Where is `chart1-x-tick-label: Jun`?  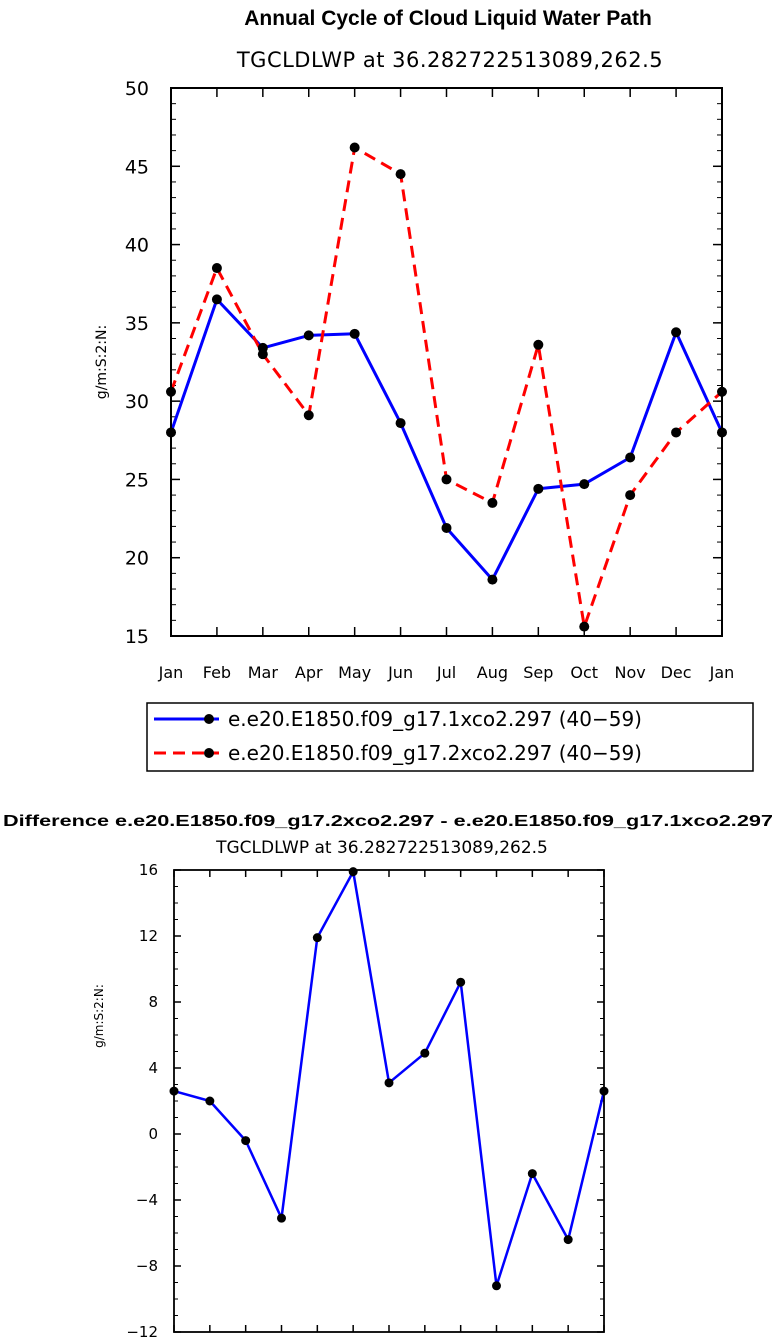 chart1-x-tick-label: Jun is located at coordinates (400, 672).